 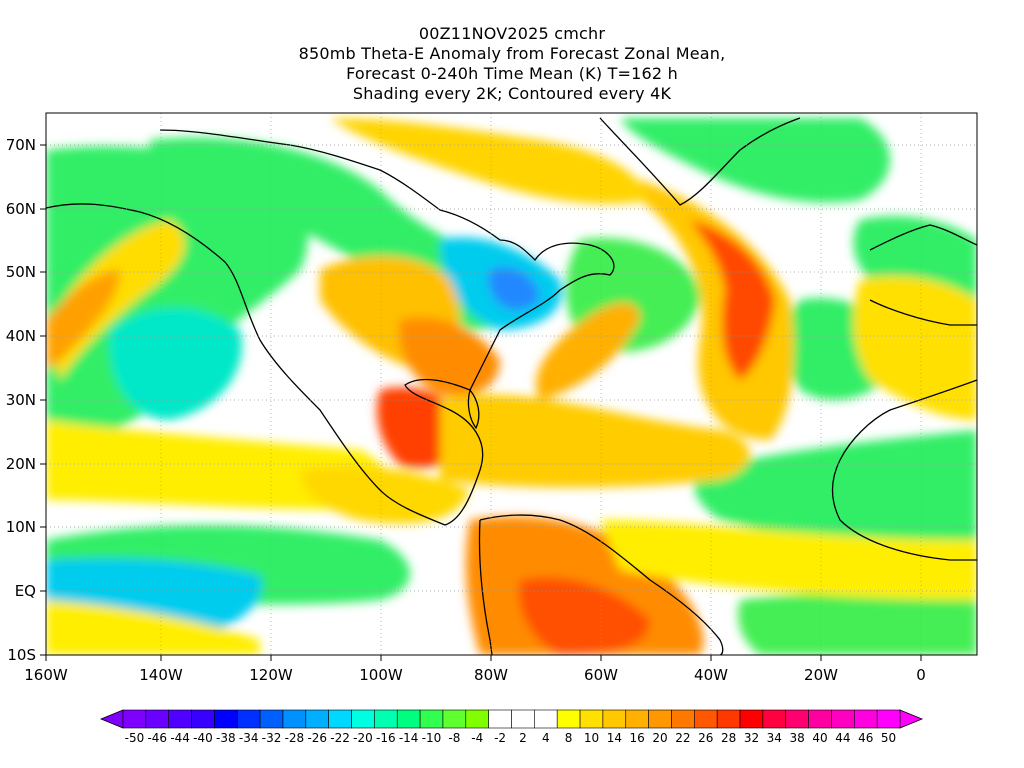 What do you see at coordinates (921, 675) in the screenshot?
I see `lon-tick-label: 0` at bounding box center [921, 675].